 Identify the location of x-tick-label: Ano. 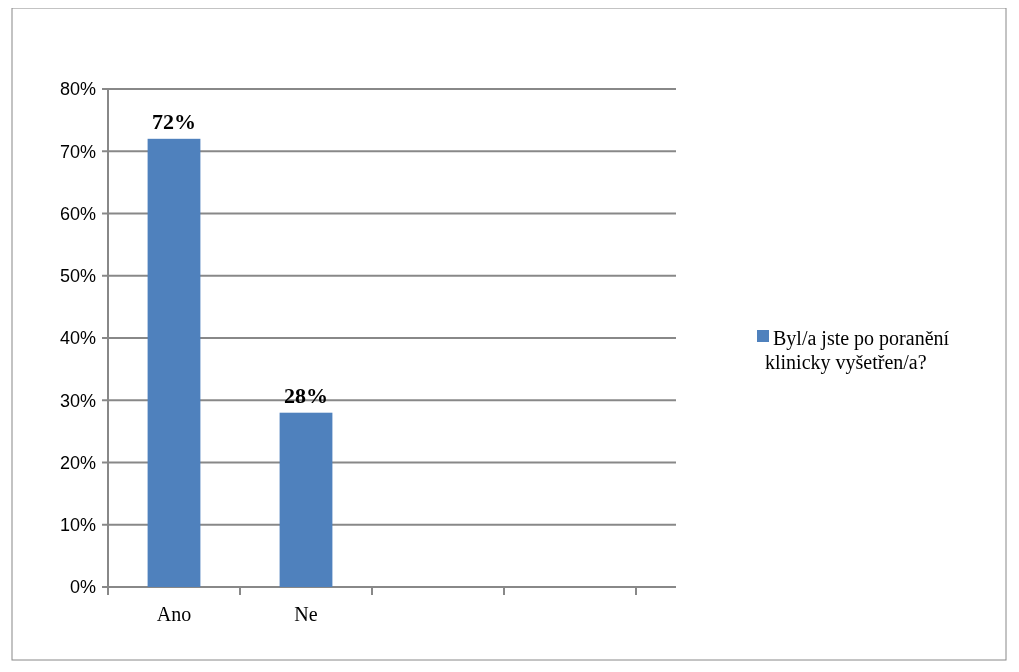
(174, 614).